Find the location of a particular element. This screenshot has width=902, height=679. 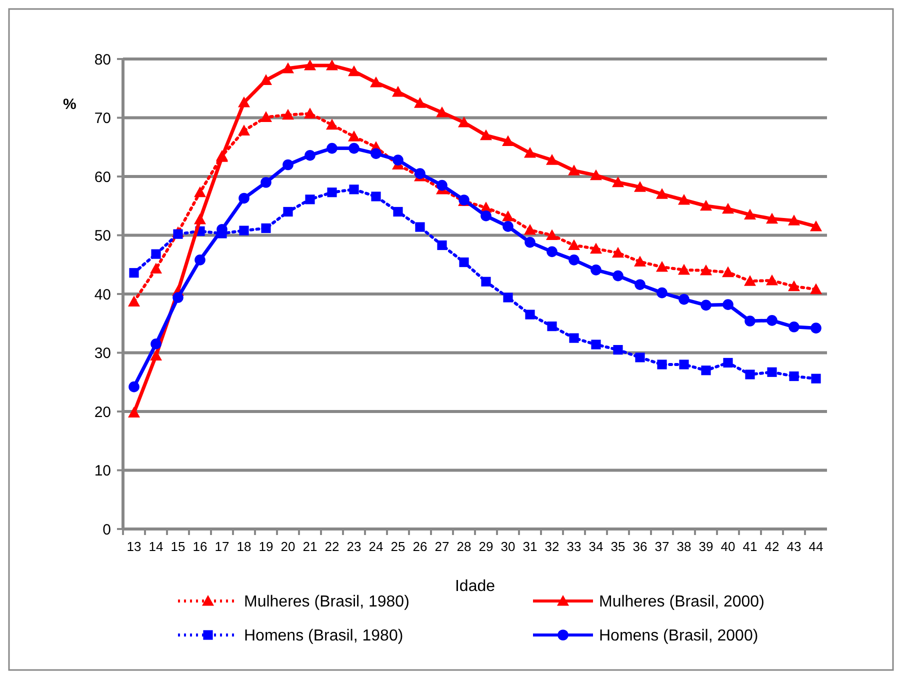

x-tick-label: 42 is located at coordinates (772, 546).